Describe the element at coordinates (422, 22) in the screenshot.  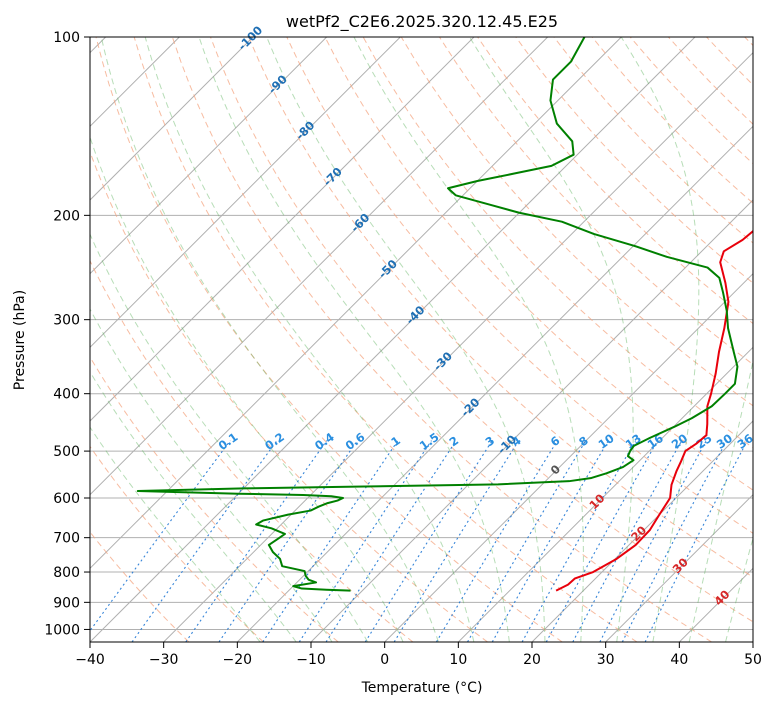
I see `chart-title: wetPf2_C2E6.2025.320.12.45.E25` at that location.